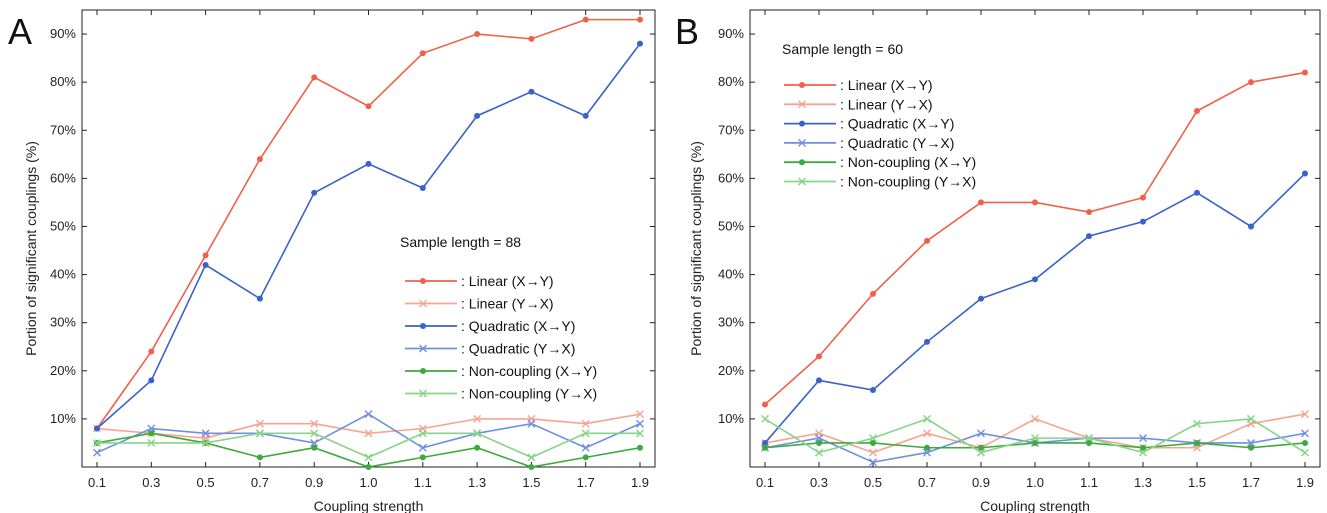 This screenshot has width=1327, height=513. I want to click on x-tick-label: 0.5, so click(873, 482).